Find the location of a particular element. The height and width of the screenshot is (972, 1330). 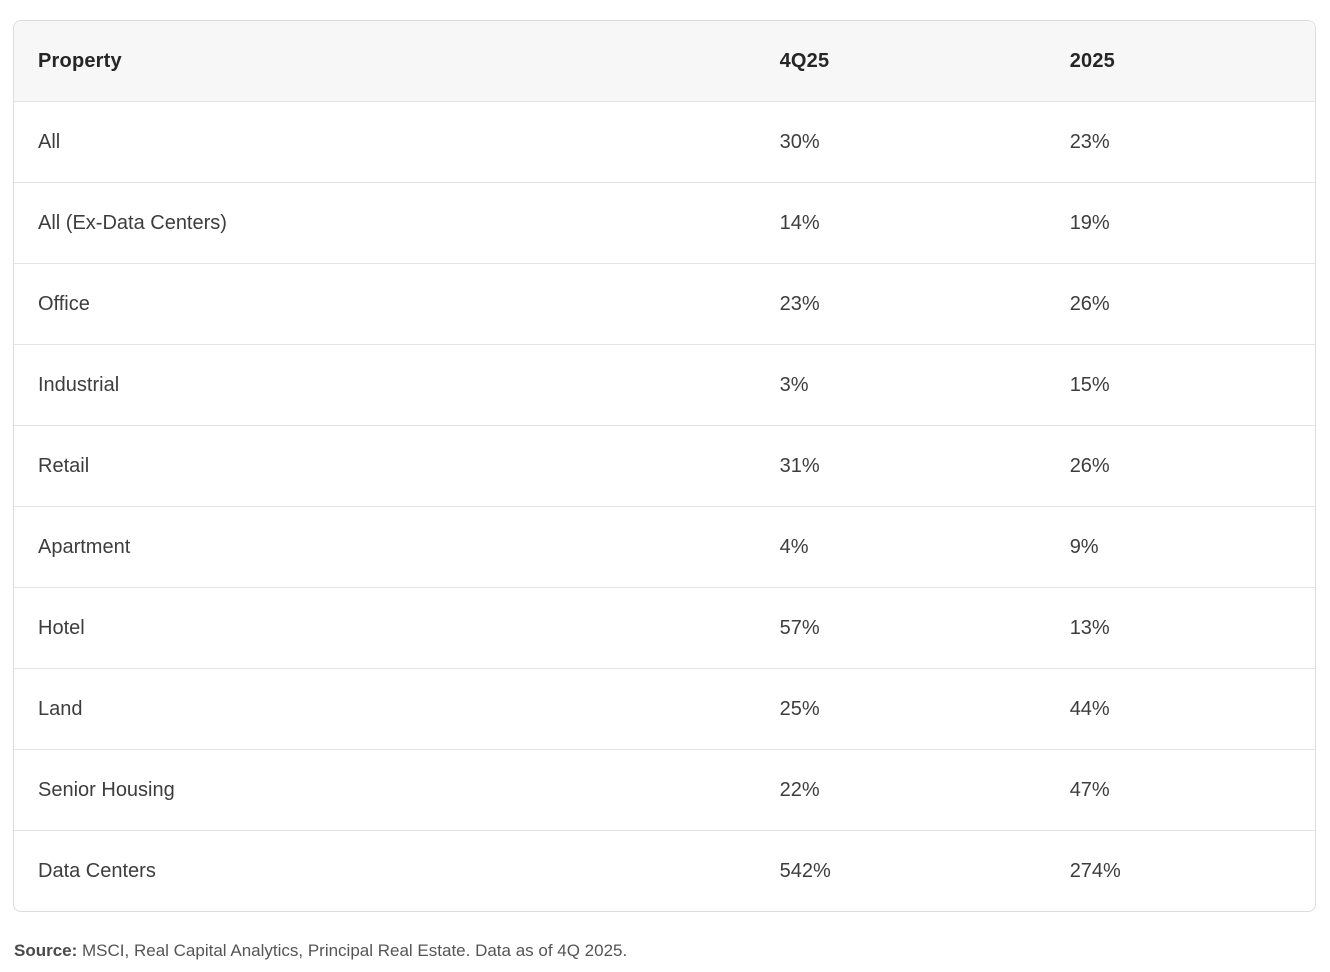

table-row: Hotel 57% 13% is located at coordinates (664, 627).